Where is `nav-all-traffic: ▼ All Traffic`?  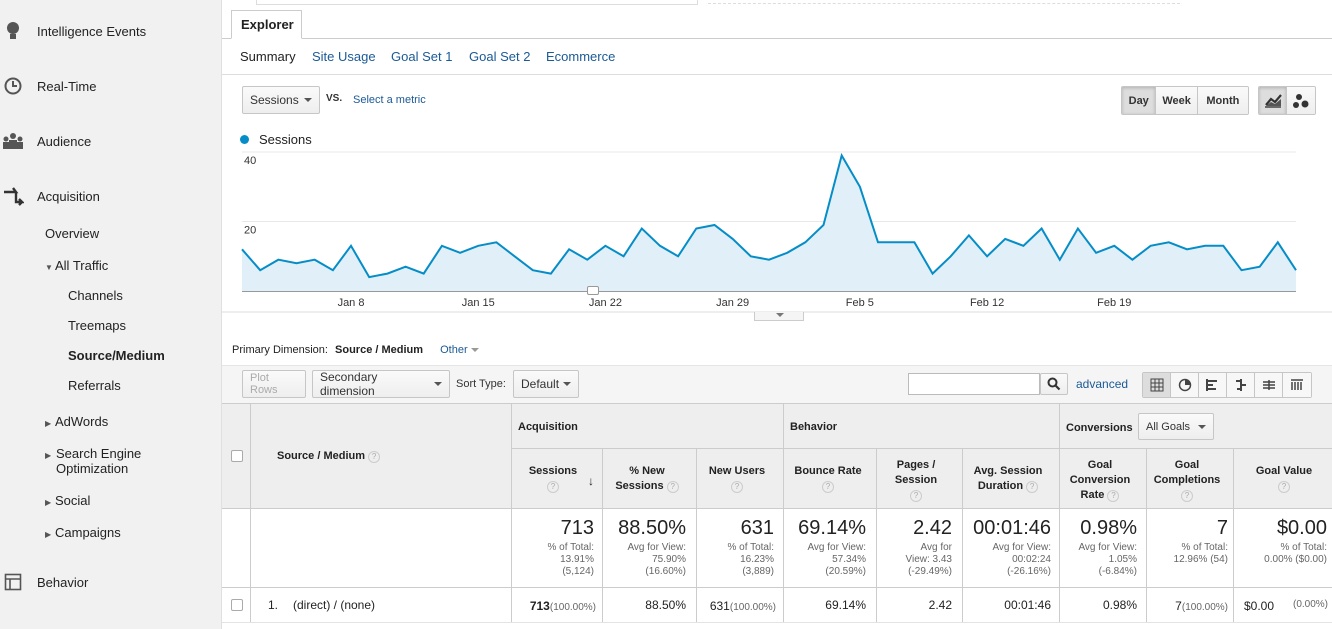 nav-all-traffic: ▼ All Traffic is located at coordinates (77, 265).